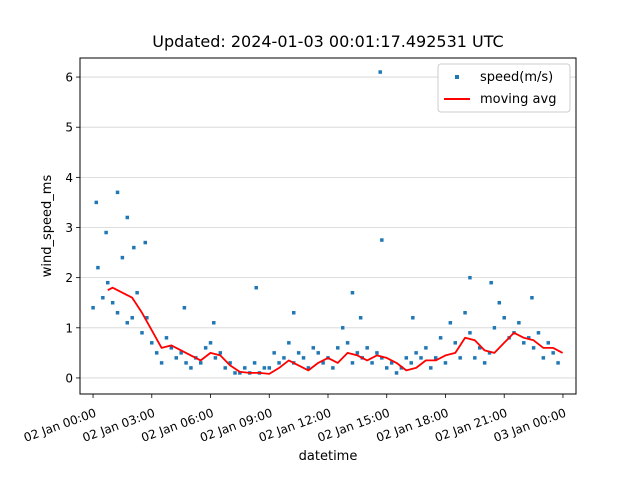  I want to click on chart-title: Updated: 2024-01-03 00:01:17.492531 UTC, so click(328, 41).